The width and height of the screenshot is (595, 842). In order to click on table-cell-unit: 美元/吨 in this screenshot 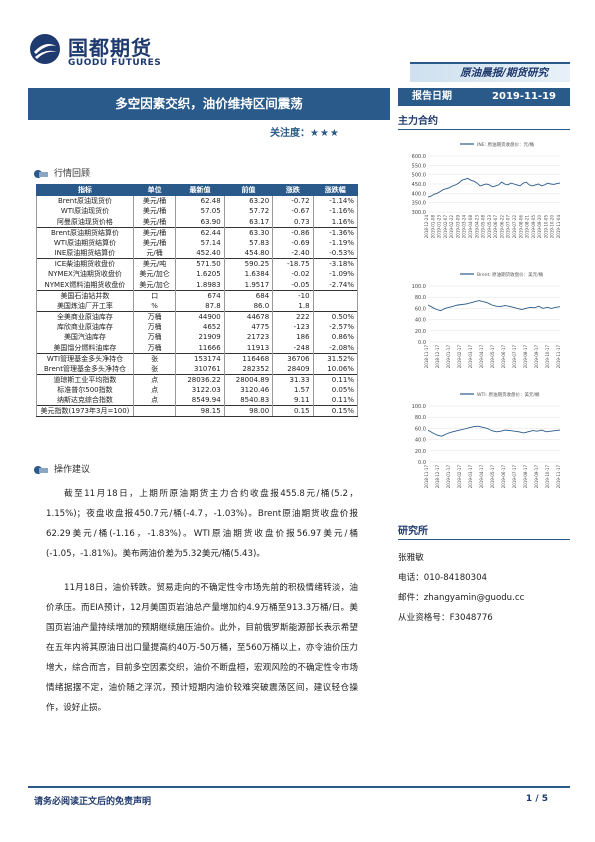, I will do `click(154, 263)`.